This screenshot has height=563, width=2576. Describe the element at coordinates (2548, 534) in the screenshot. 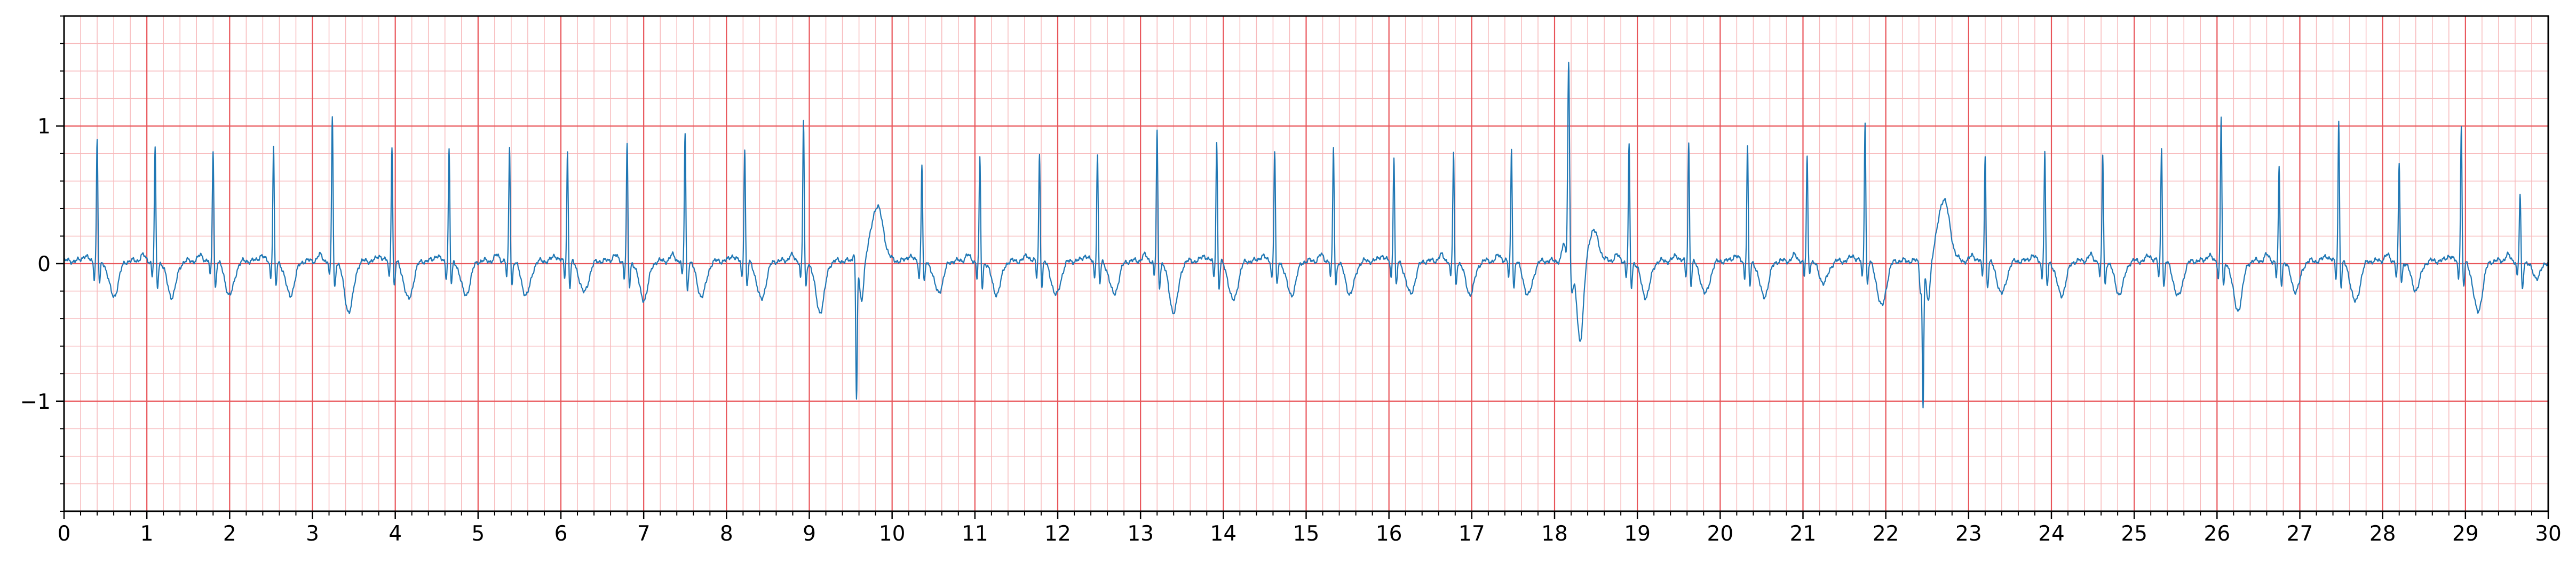

I see `x-tick-label: 30` at that location.